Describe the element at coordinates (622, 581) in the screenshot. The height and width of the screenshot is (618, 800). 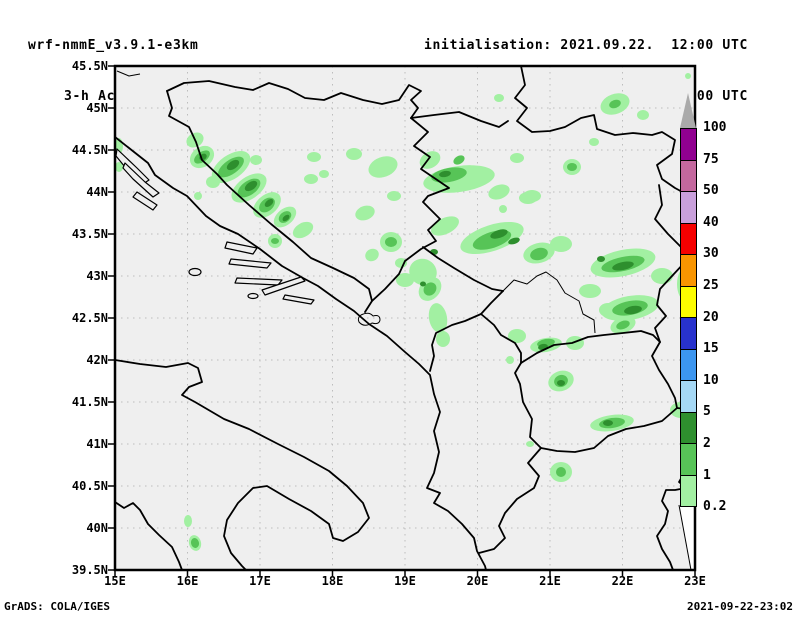
I see `lon-label: 22E` at that location.